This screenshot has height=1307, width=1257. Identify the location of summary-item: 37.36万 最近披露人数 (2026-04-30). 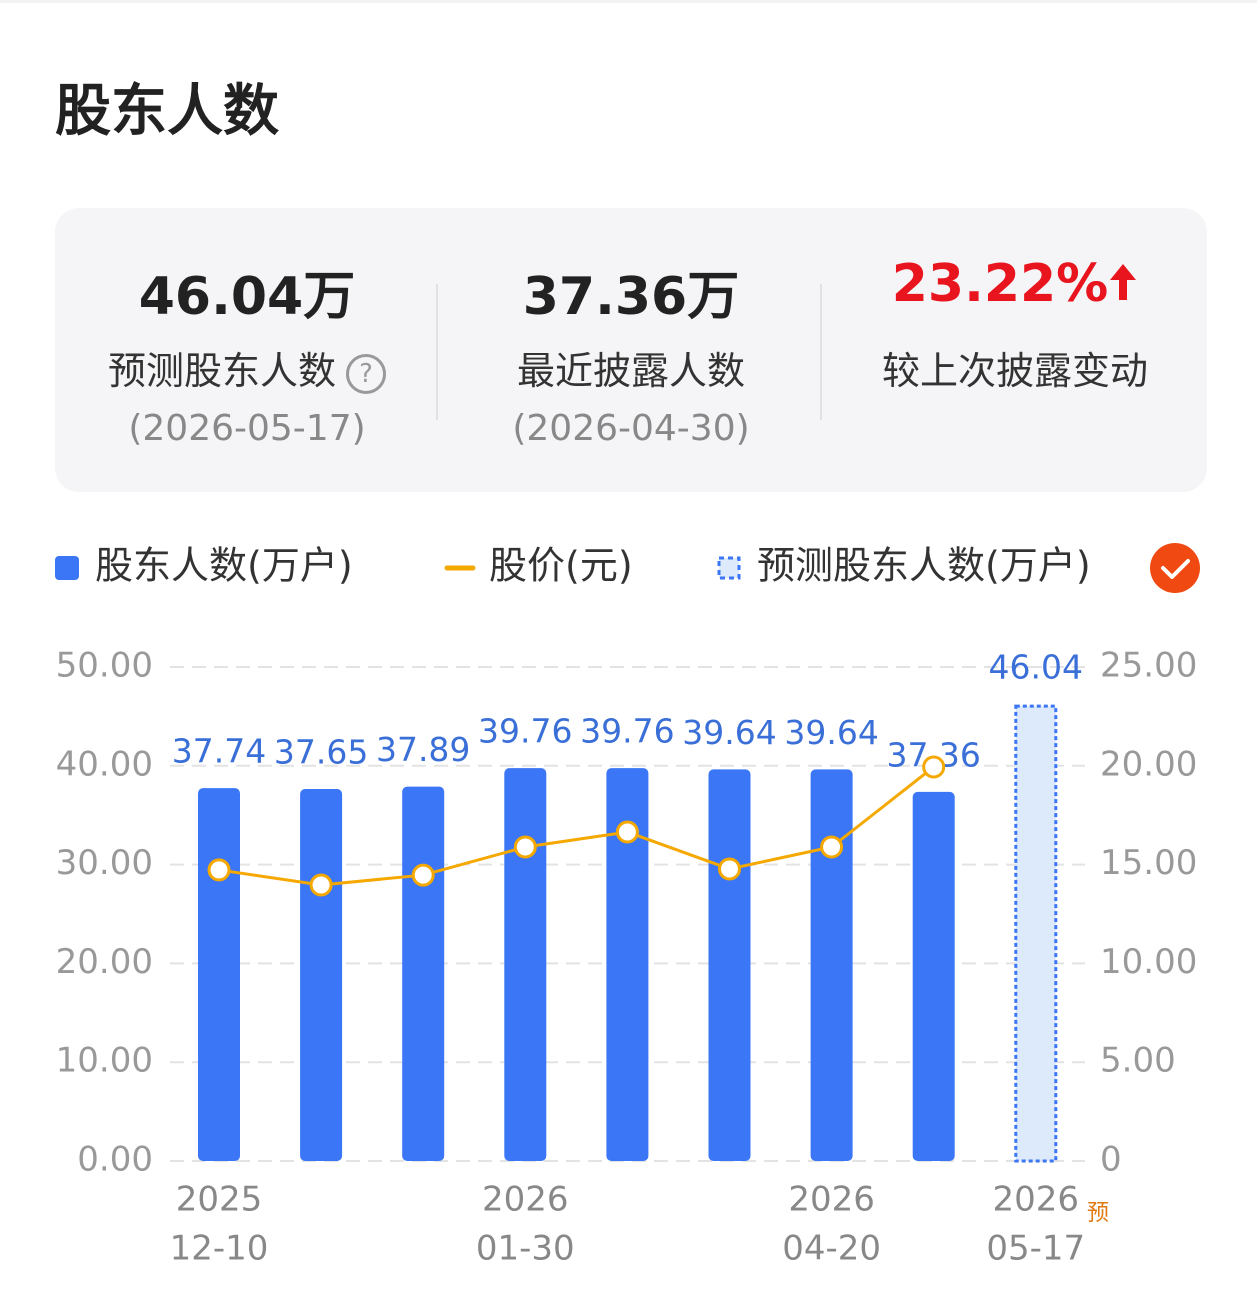
(631, 350).